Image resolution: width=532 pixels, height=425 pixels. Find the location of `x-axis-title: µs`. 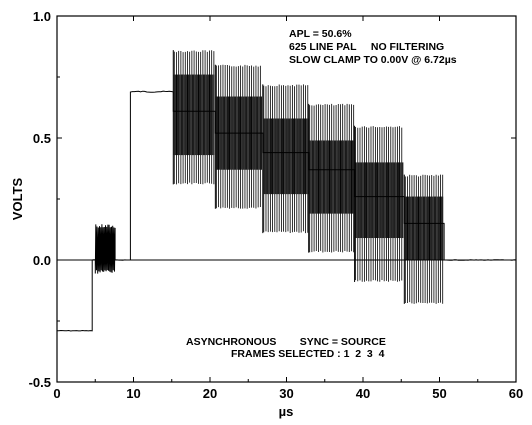

x-axis-title: µs is located at coordinates (286, 411).